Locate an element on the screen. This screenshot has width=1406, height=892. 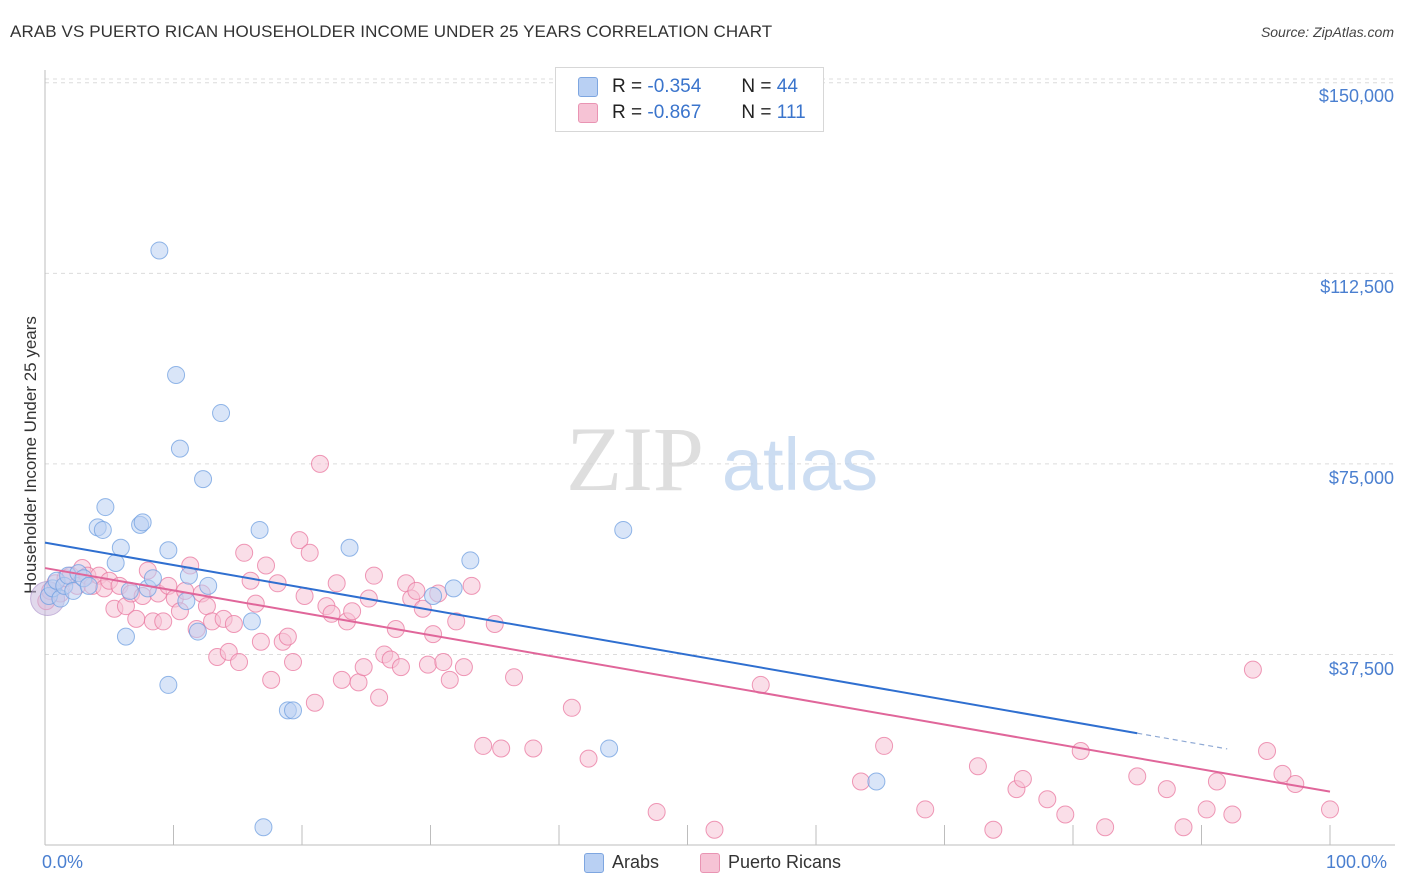
x-tick-label-min: 0.0% is located at coordinates (63, 862).